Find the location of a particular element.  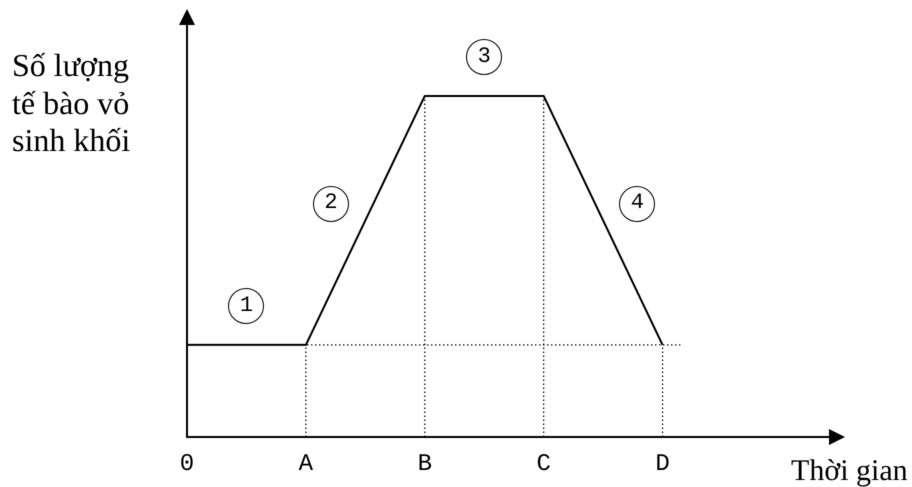

annotation: 2 is located at coordinates (331, 203).